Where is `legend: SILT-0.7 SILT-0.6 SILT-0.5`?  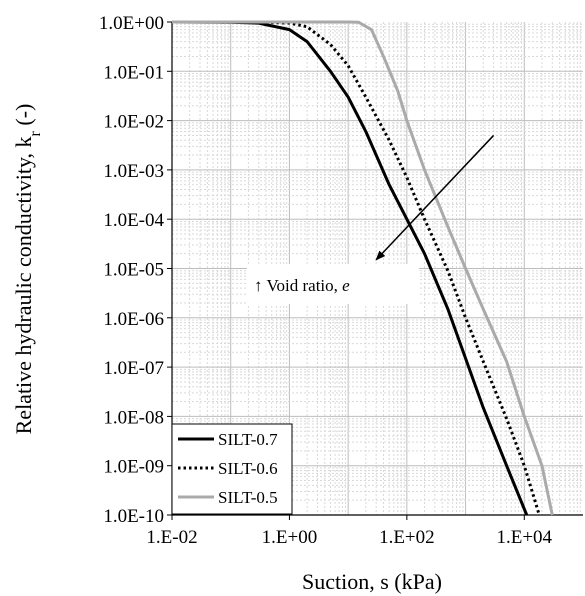
legend: SILT-0.7 SILT-0.6 SILT-0.5 is located at coordinates (232, 469).